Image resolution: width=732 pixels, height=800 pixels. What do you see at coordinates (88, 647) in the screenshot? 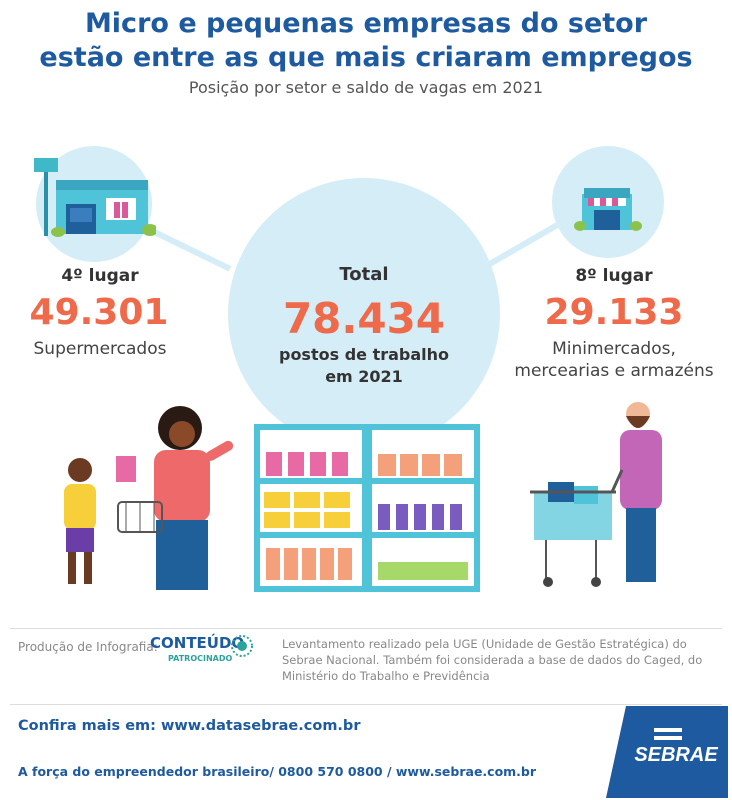
I see `production-label: Produção de Infografia:` at bounding box center [88, 647].